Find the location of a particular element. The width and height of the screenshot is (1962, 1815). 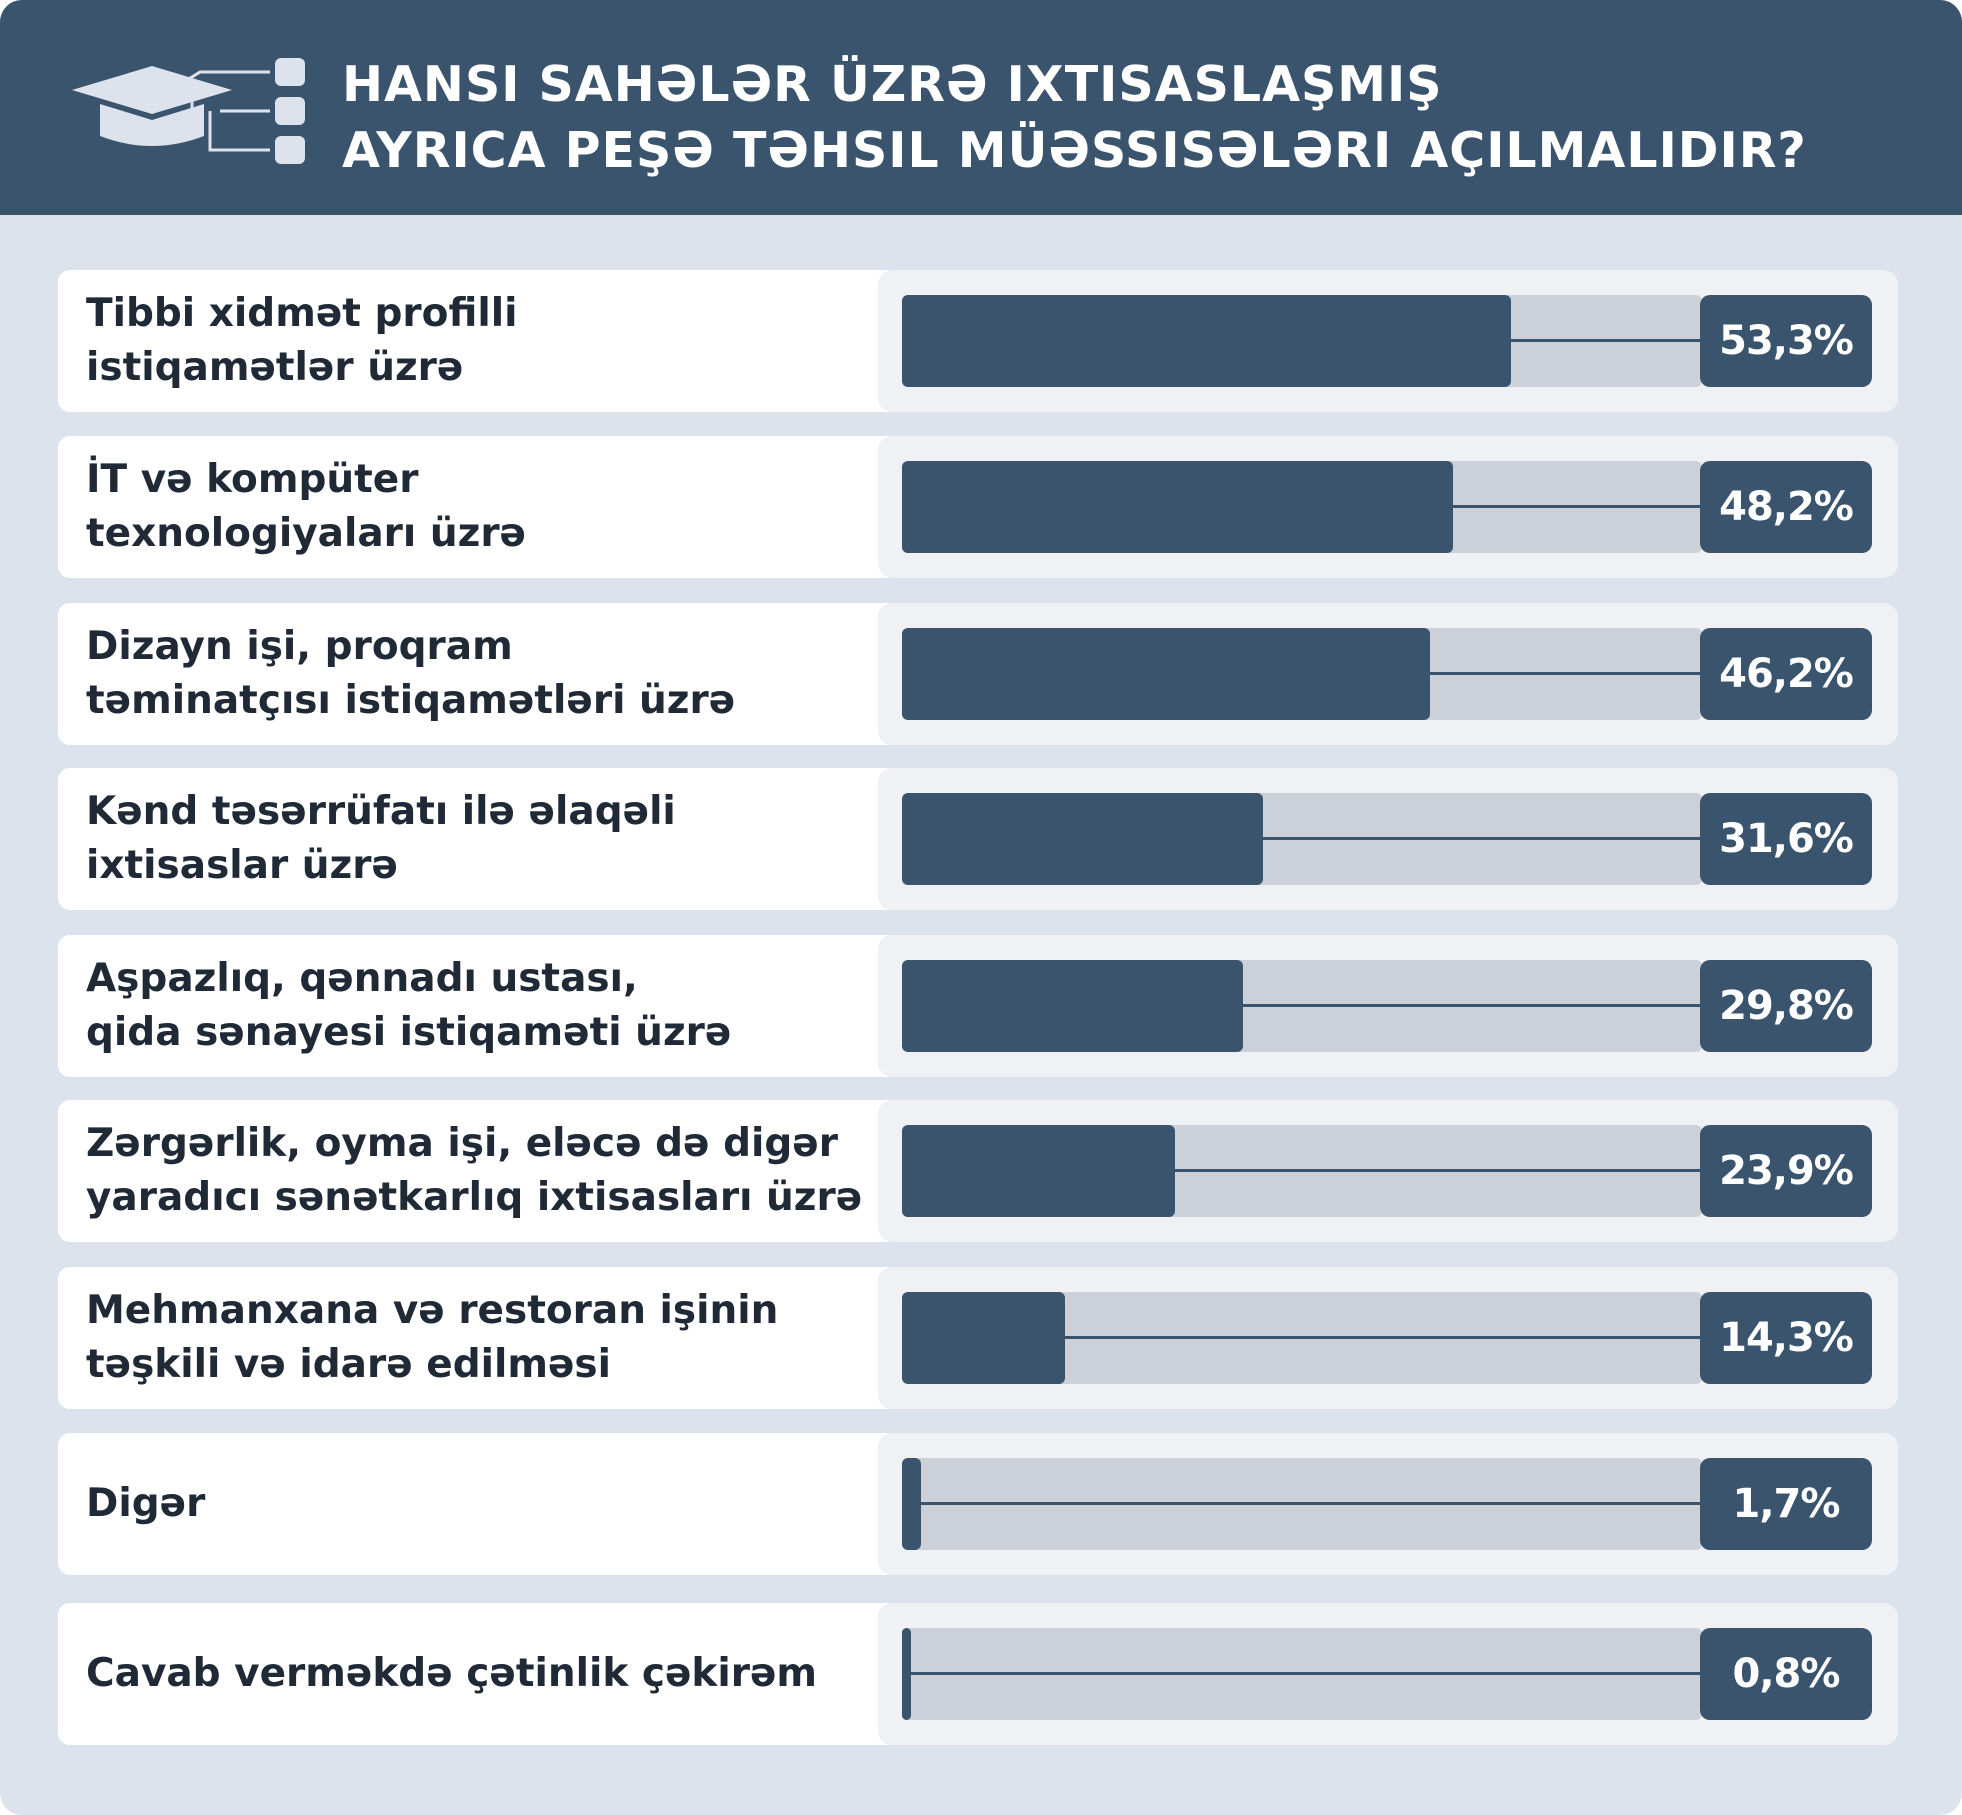

graduation-cap-icon is located at coordinates (188, 111).